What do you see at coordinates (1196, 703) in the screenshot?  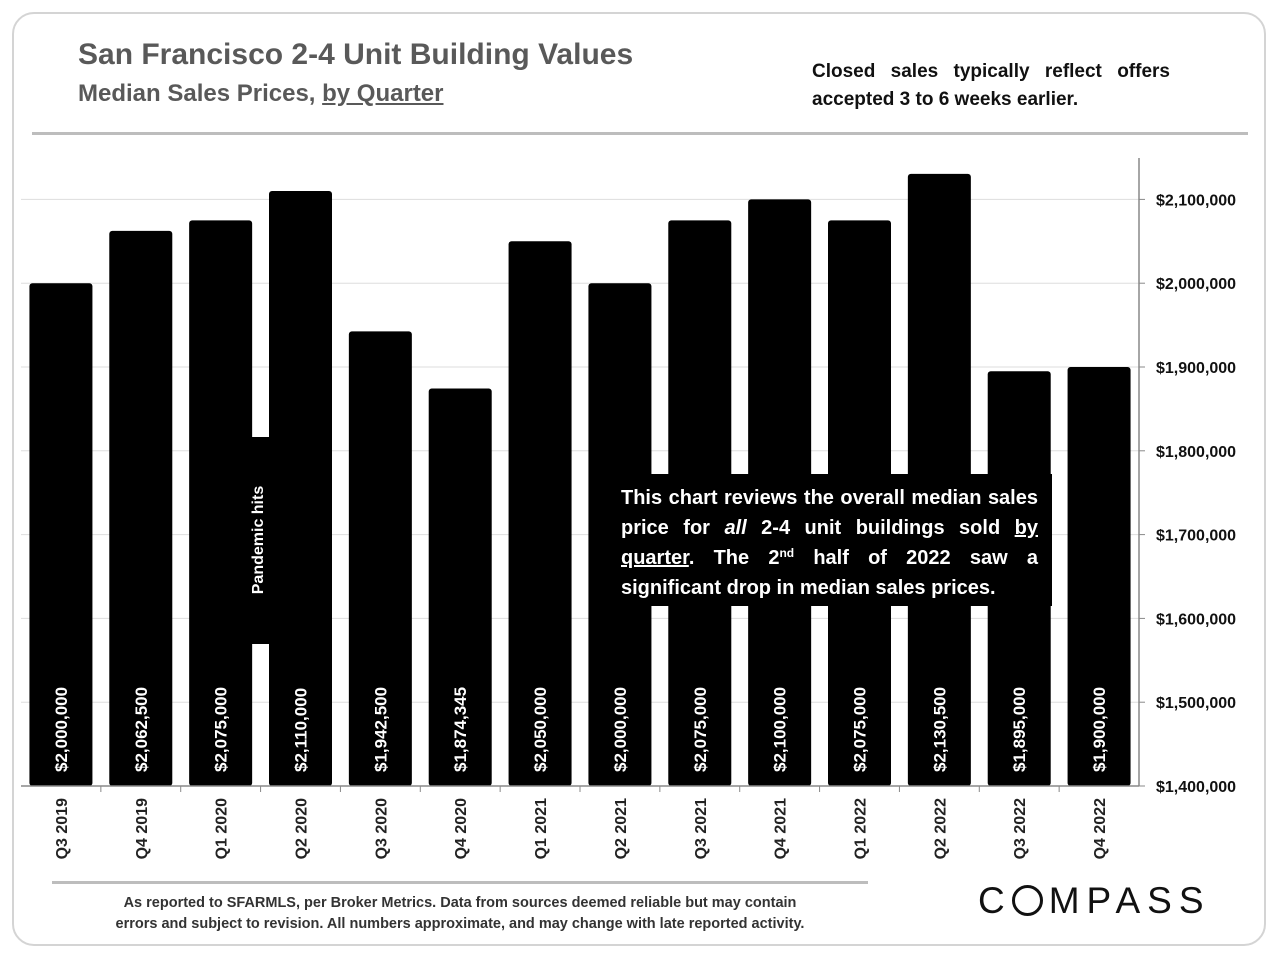 I see `y-tick-label: $1,500,000` at bounding box center [1196, 703].